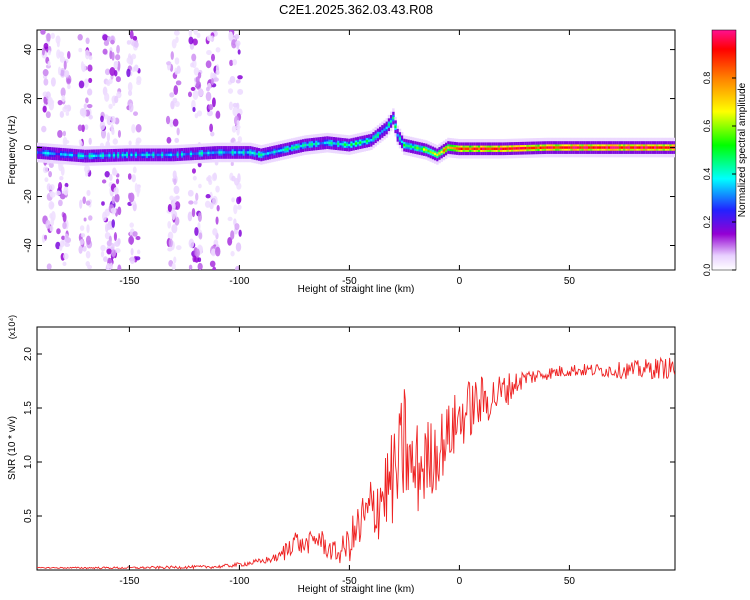  I want to click on x-tick-label: -100, so click(239, 581).